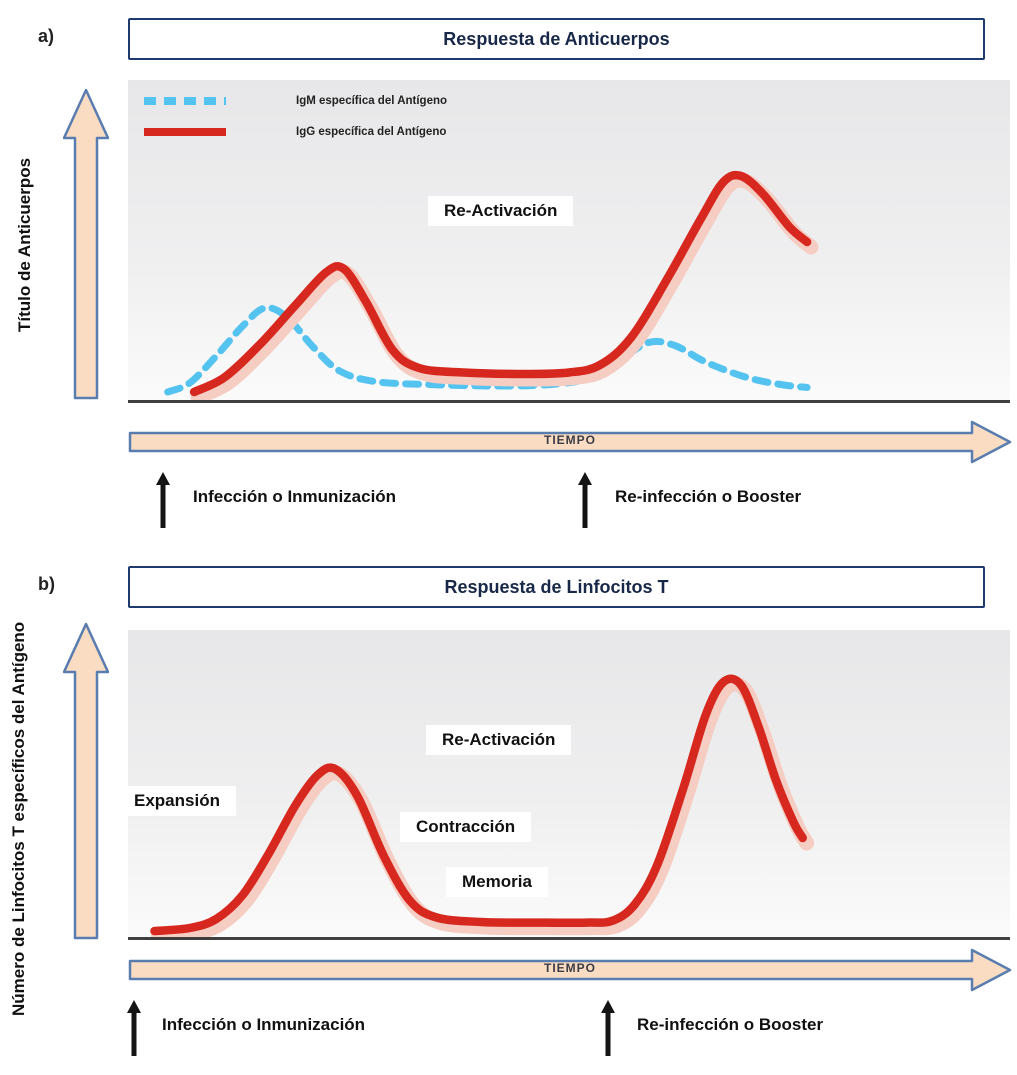 The width and height of the screenshot is (1017, 1075). Describe the element at coordinates (466, 827) in the screenshot. I see `annotation-contraction: Contracción` at that location.